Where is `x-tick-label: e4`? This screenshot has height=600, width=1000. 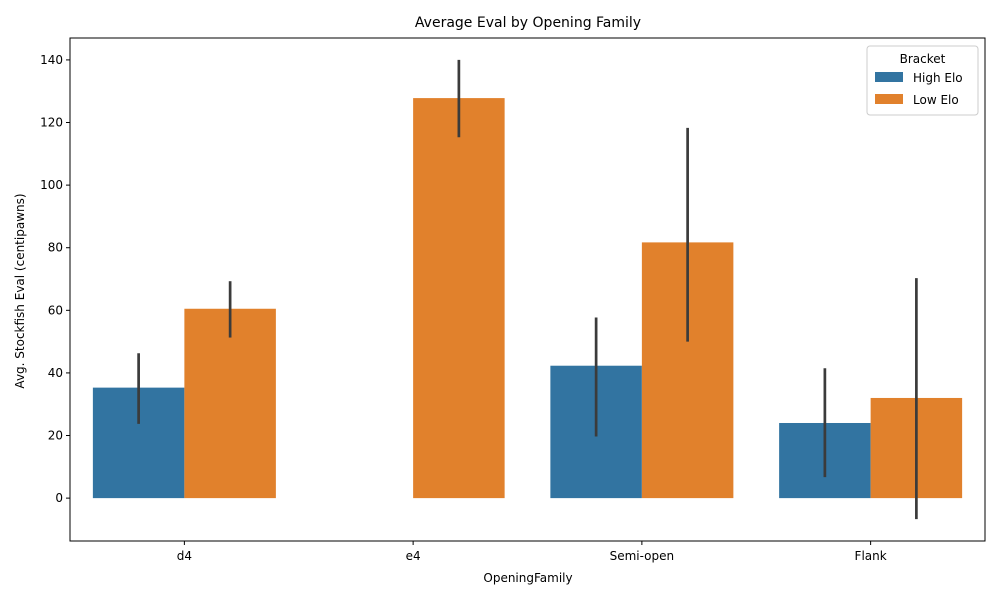 x-tick-label: e4 is located at coordinates (413, 556).